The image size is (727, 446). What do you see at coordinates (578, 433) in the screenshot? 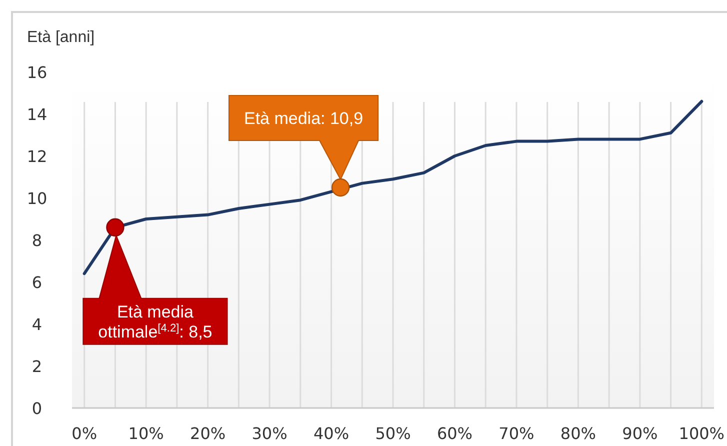
I see `x-tick-label: 80%` at bounding box center [578, 433].